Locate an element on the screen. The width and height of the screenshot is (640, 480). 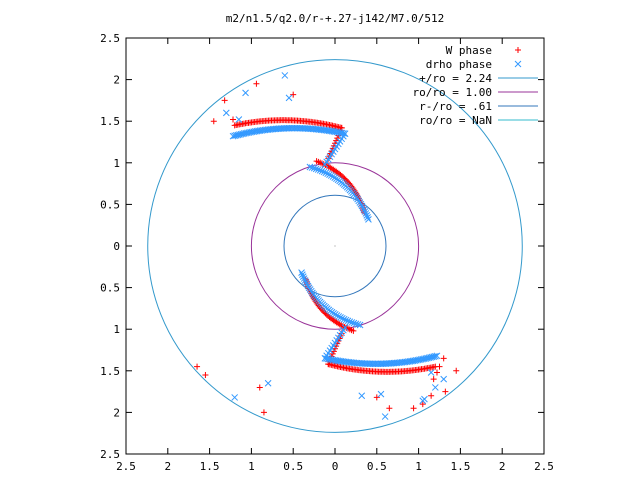
legend-label: r-/ro = .61 is located at coordinates (455, 106).